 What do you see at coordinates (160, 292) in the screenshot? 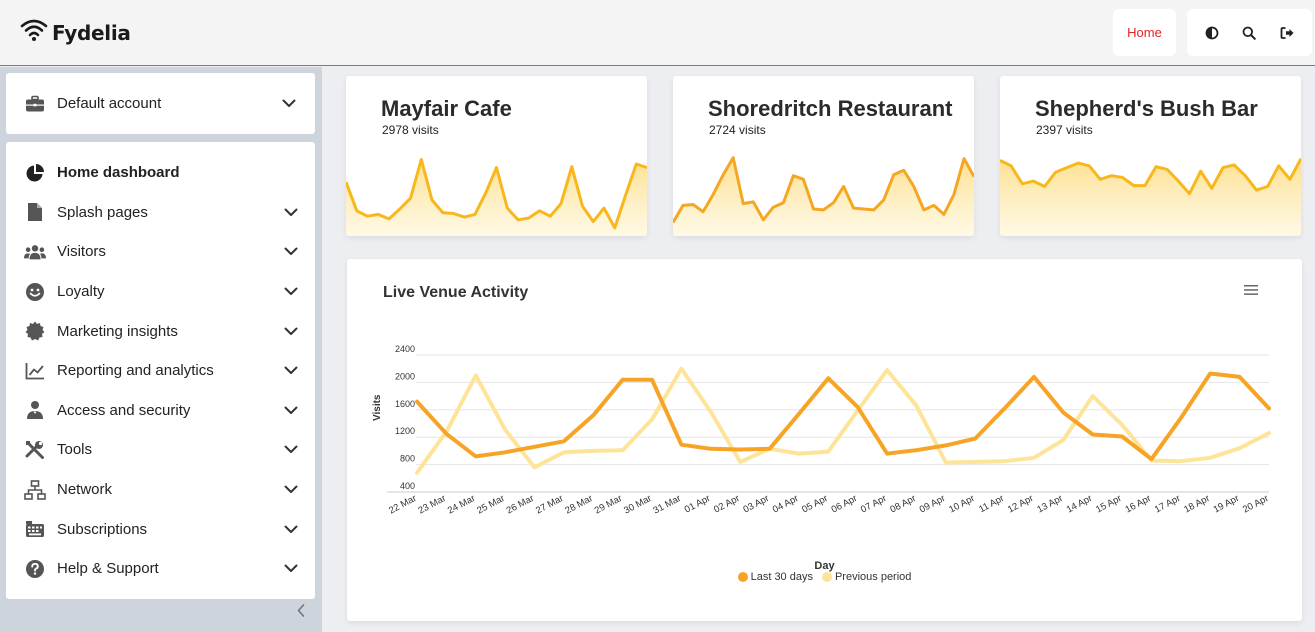
I see `sidebar-item-loyalty: Loyalty` at bounding box center [160, 292].